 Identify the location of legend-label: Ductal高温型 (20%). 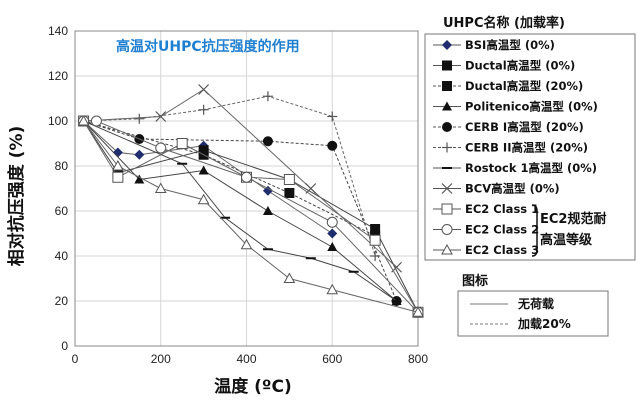
(524, 86).